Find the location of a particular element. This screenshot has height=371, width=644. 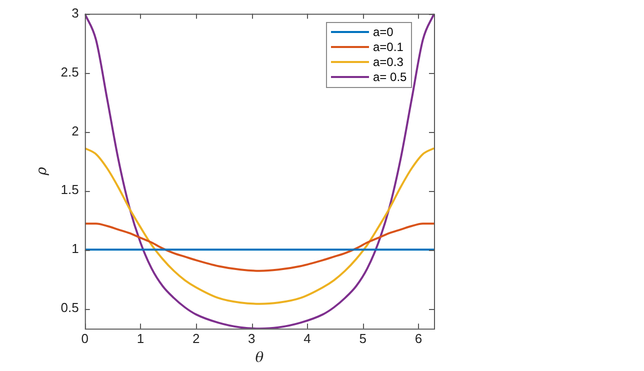

x-tick-label: 4 is located at coordinates (307, 338).